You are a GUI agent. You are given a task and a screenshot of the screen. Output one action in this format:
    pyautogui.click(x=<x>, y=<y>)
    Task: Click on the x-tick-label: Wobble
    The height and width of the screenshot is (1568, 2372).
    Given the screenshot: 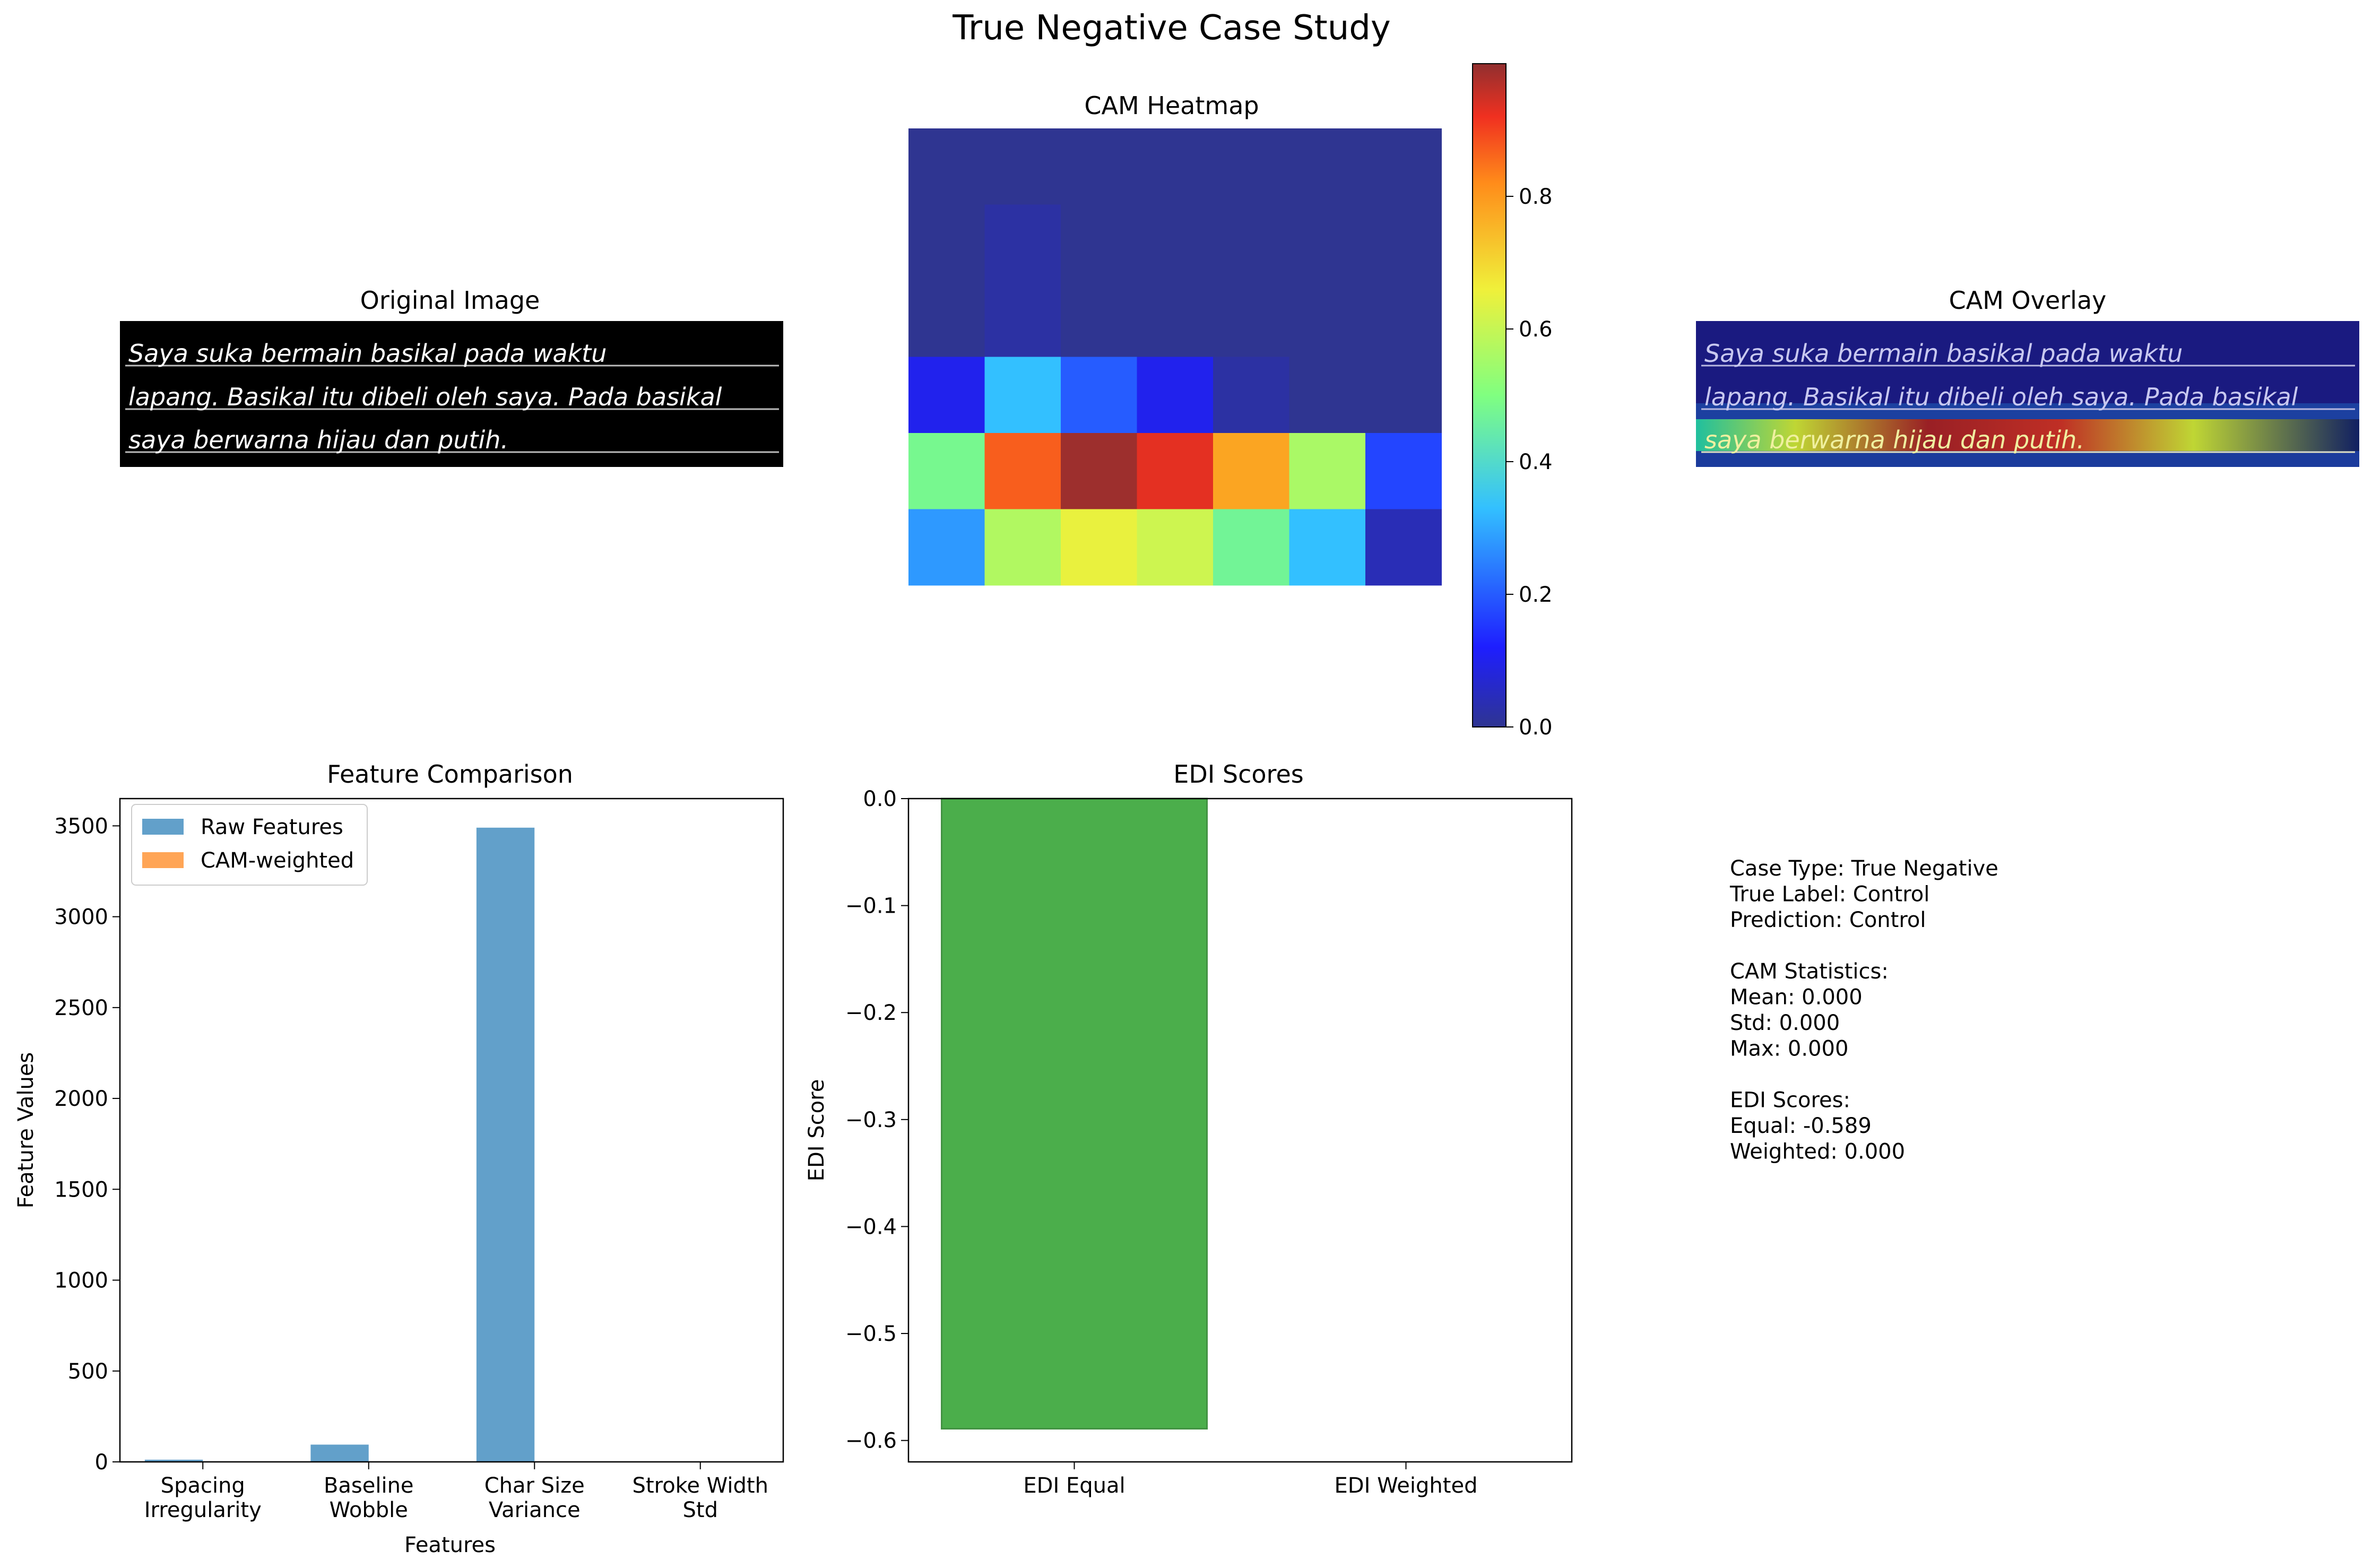 What is the action you would take?
    pyautogui.click(x=369, y=1510)
    